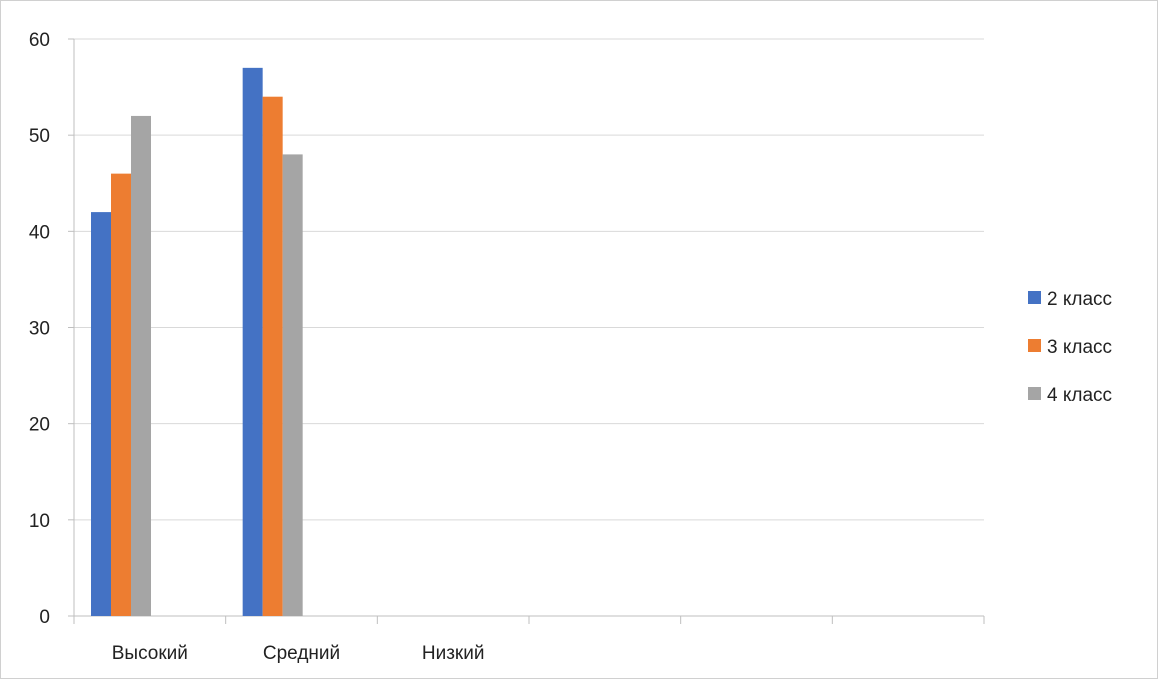 The image size is (1158, 680). What do you see at coordinates (39, 425) in the screenshot?
I see `y-tick-label: 20` at bounding box center [39, 425].